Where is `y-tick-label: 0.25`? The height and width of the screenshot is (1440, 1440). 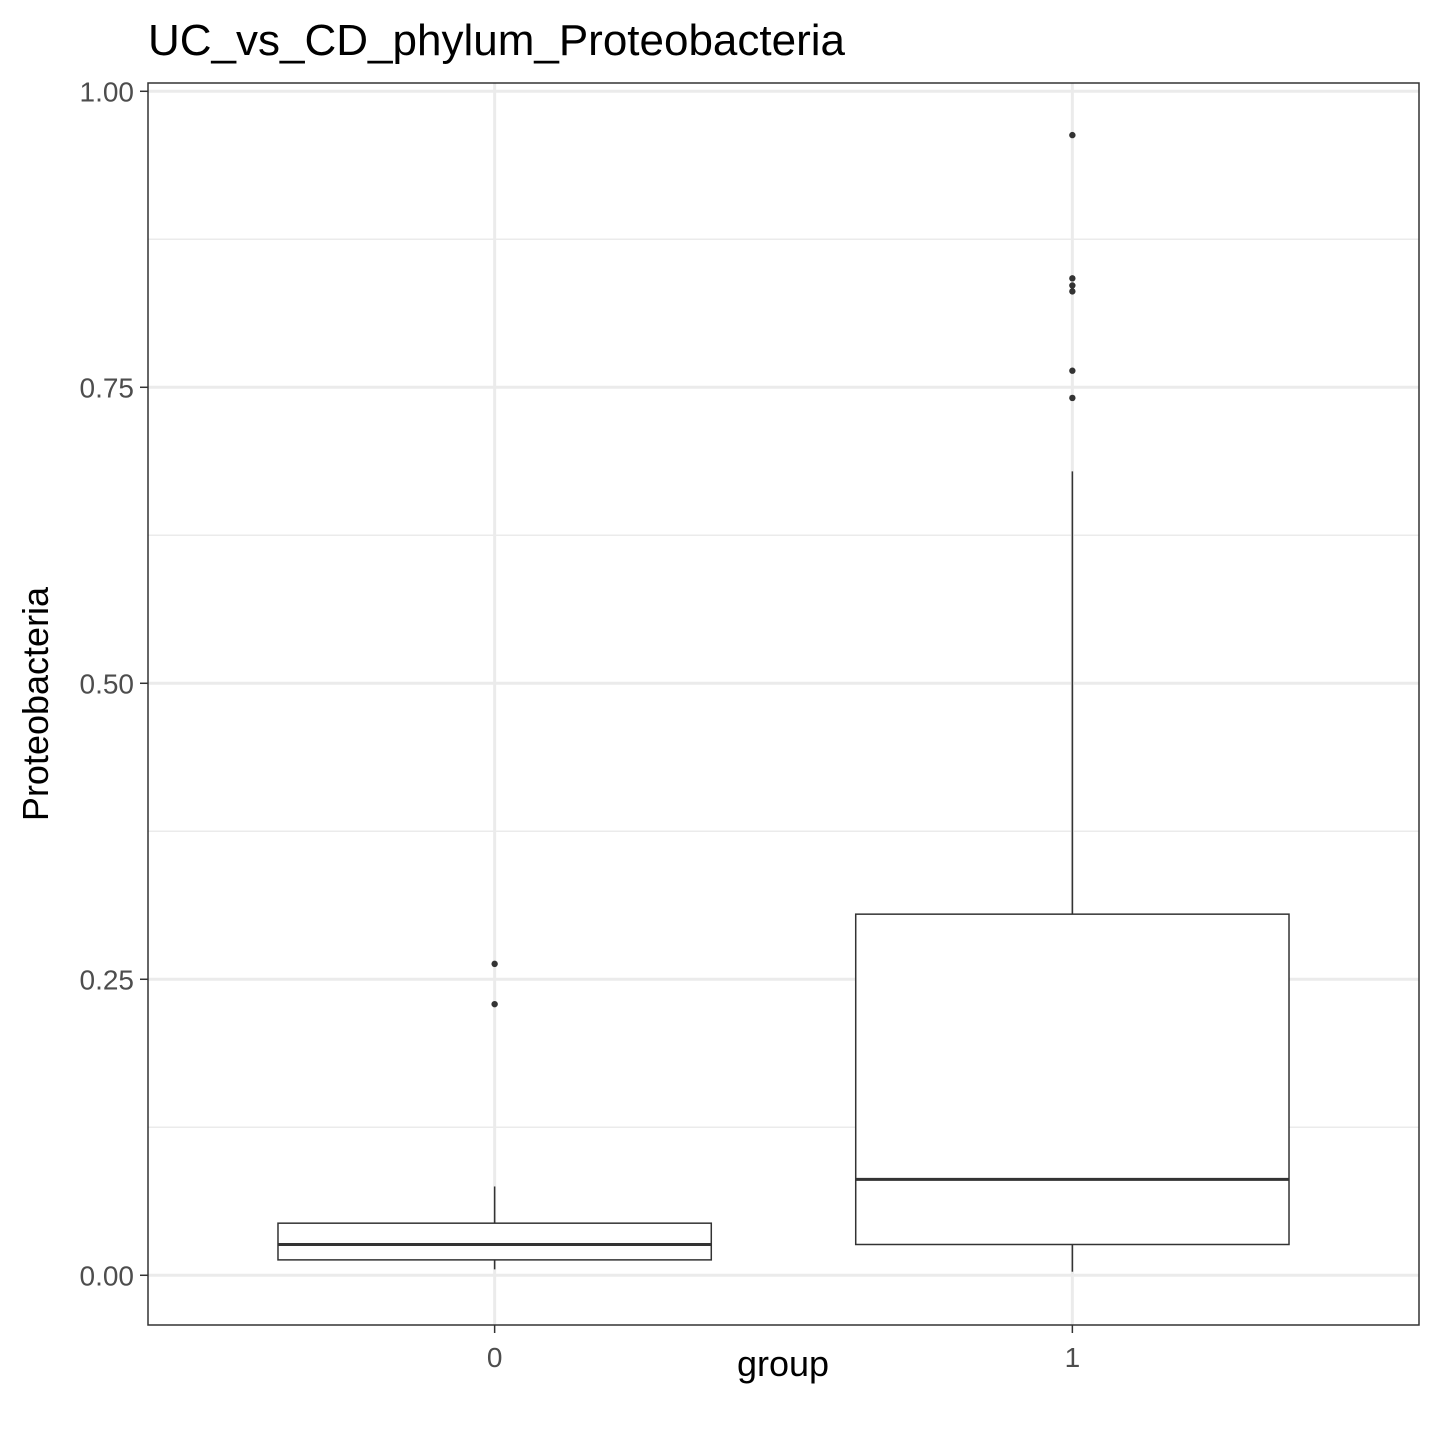 y-tick-label: 0.25 is located at coordinates (107, 979).